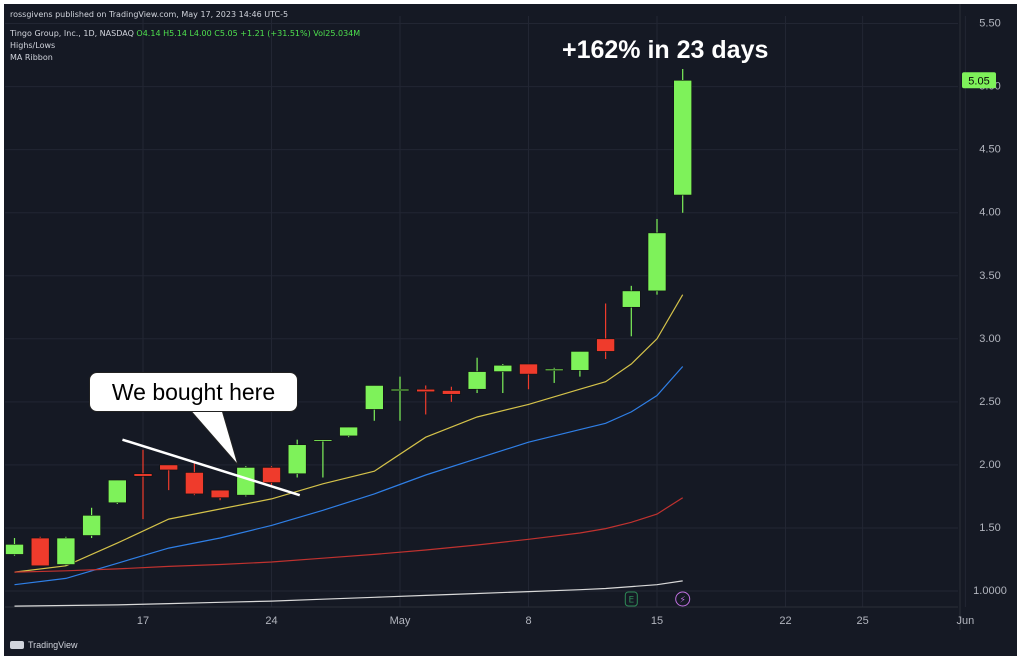 The height and width of the screenshot is (663, 1024). I want to click on x-tick-label: 22, so click(785, 621).